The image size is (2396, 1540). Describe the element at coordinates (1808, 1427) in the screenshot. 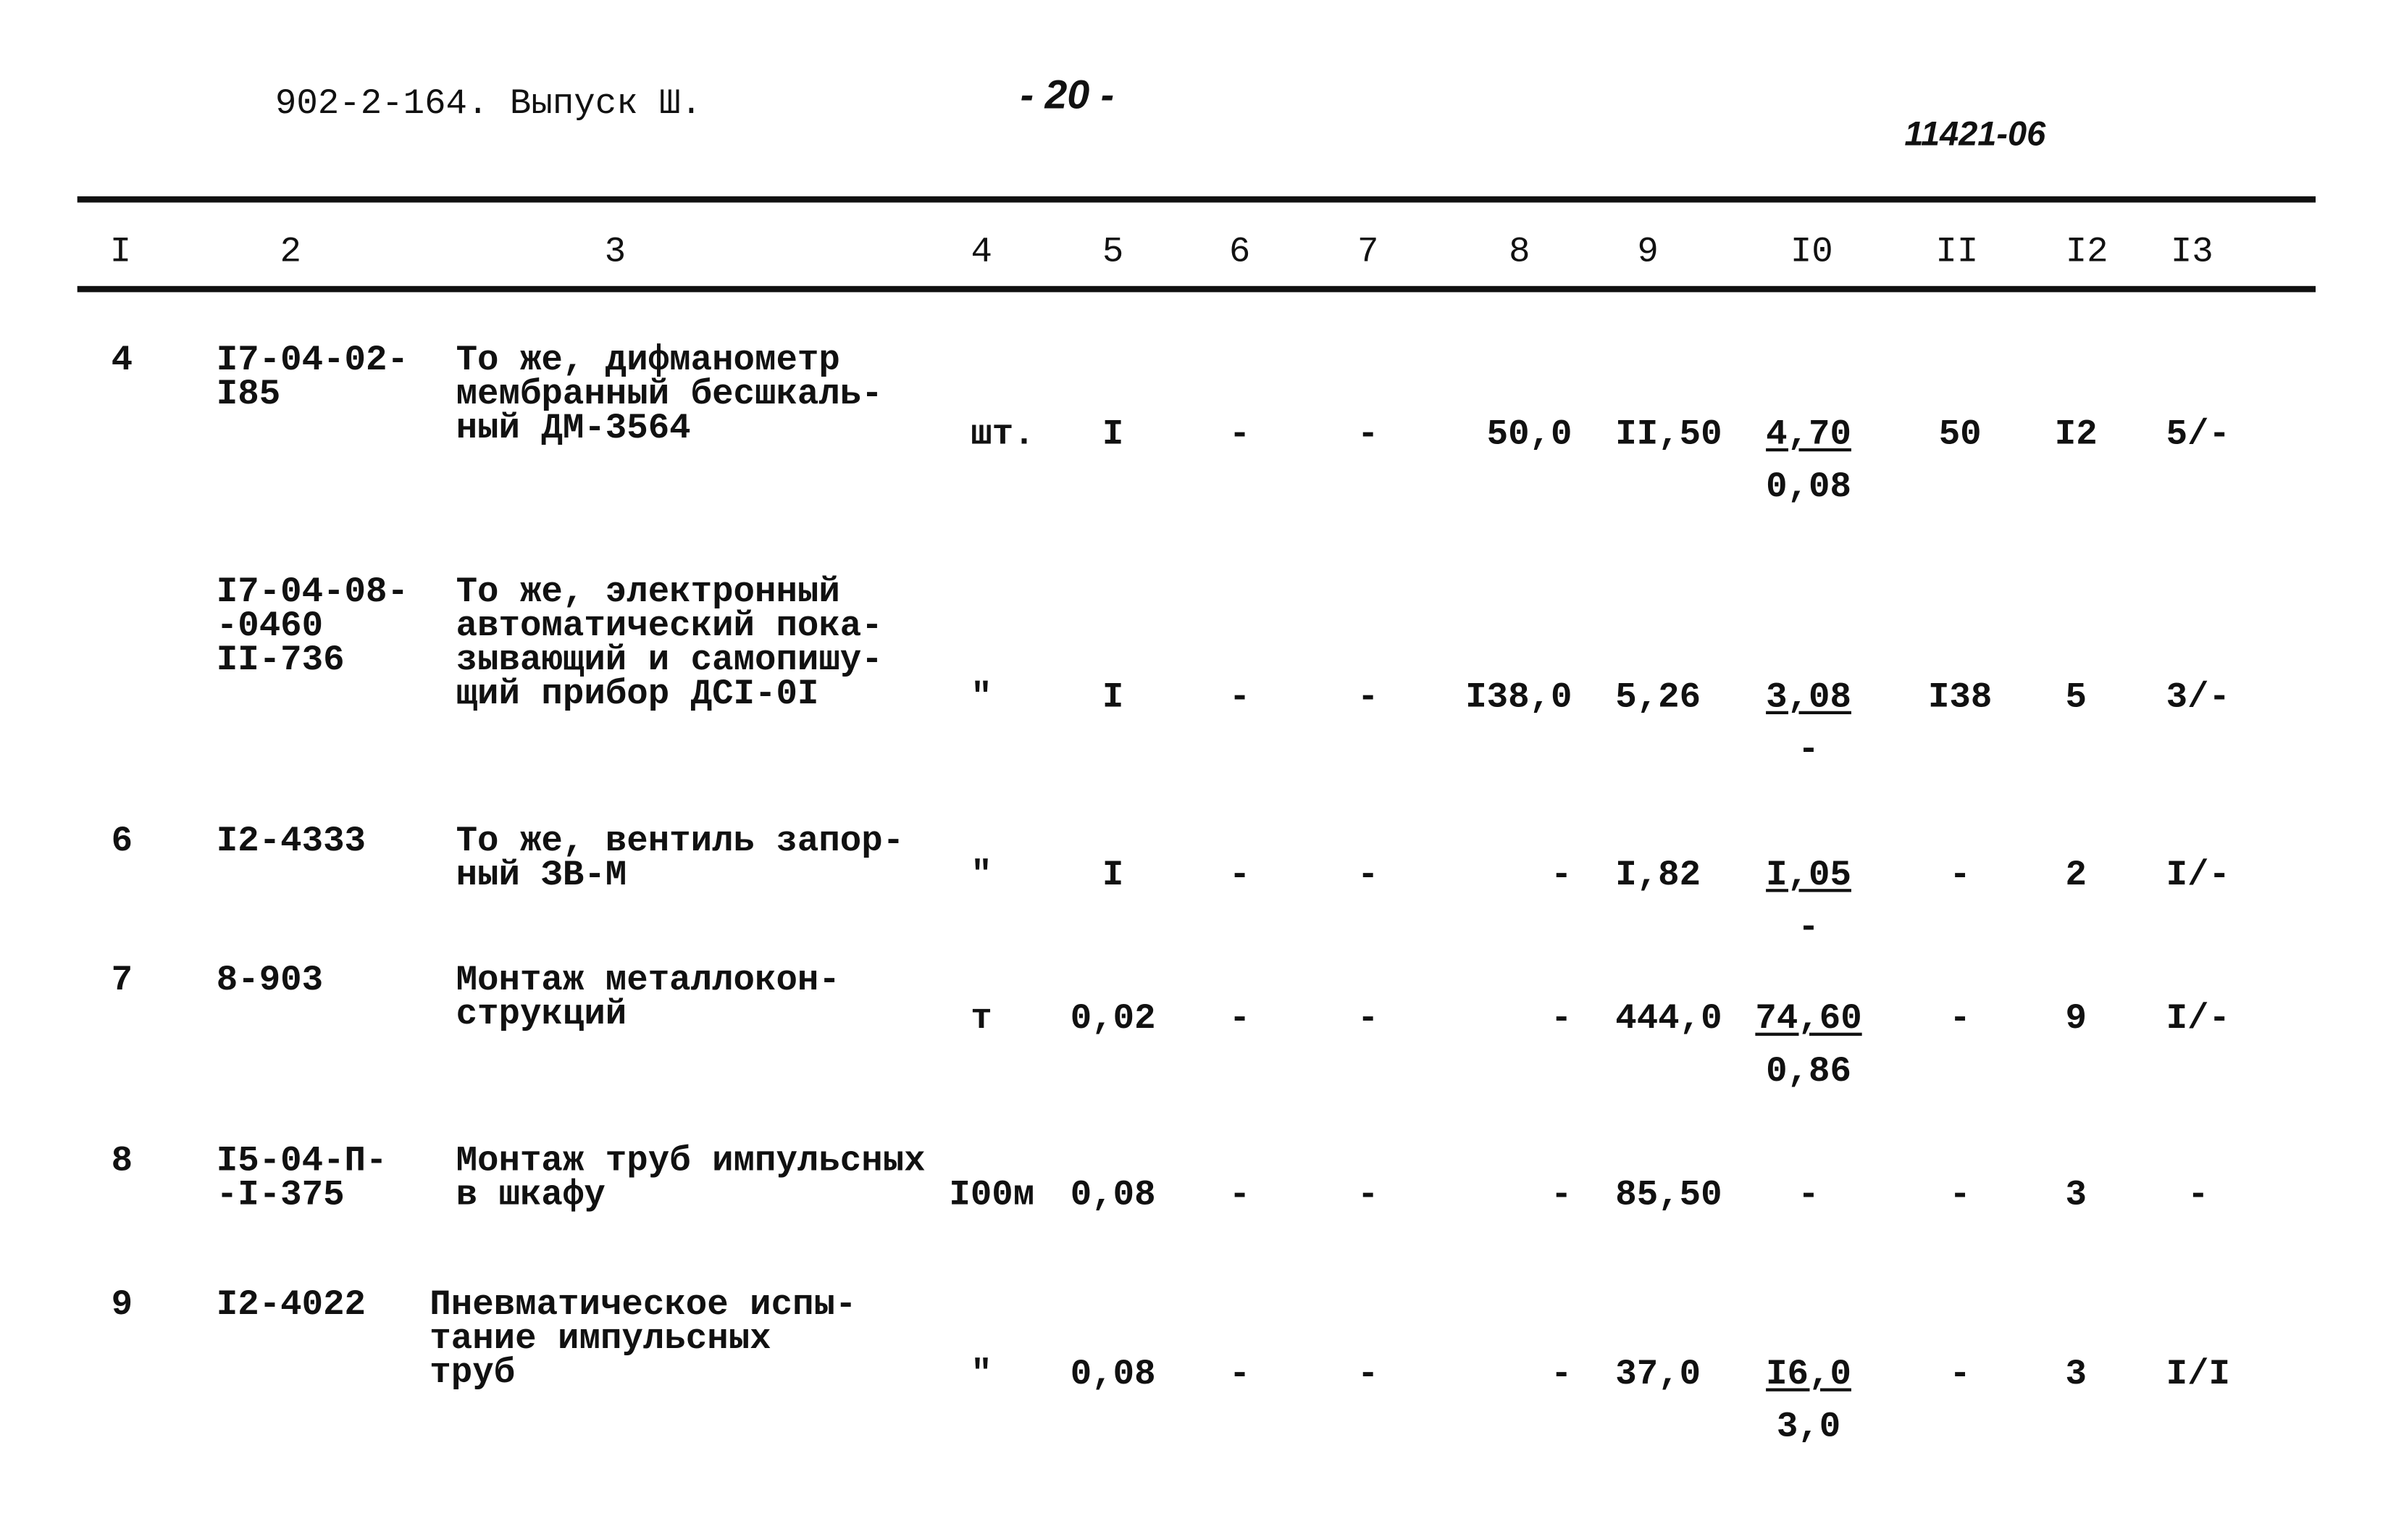

I see `col-10-denominator: 3,0` at that location.